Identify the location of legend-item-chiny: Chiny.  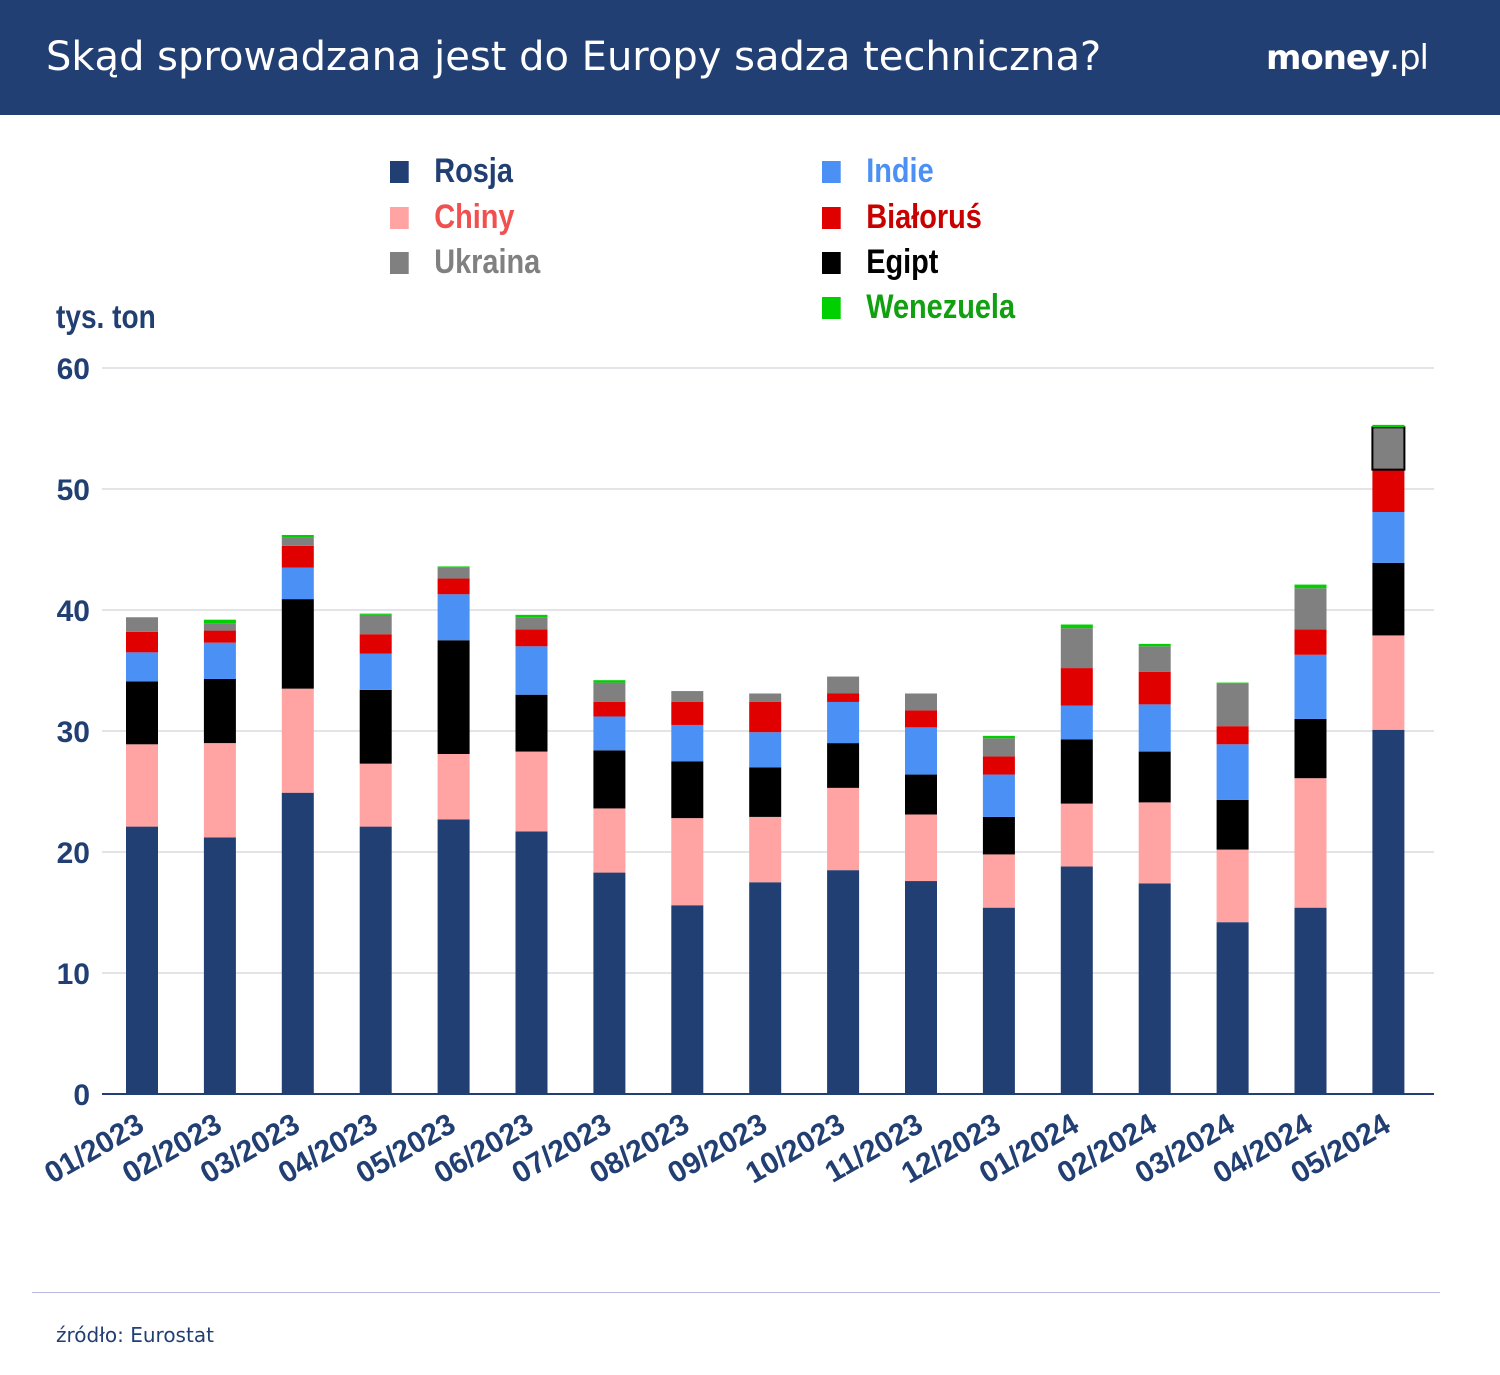
(452, 217).